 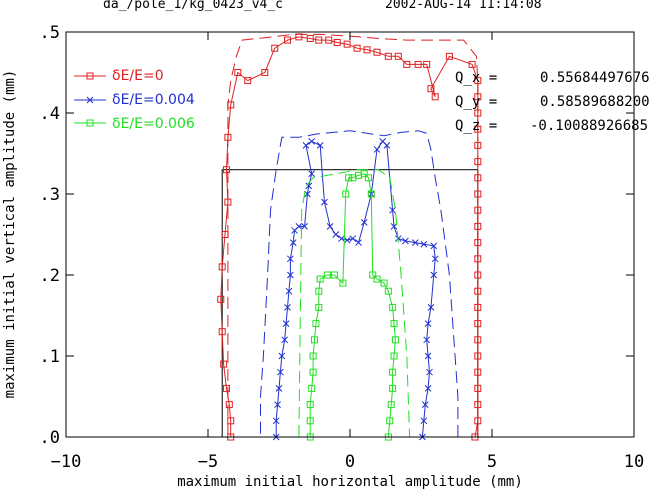 I want to click on legend-label-2: δE/E=0.006, so click(x=153, y=124).